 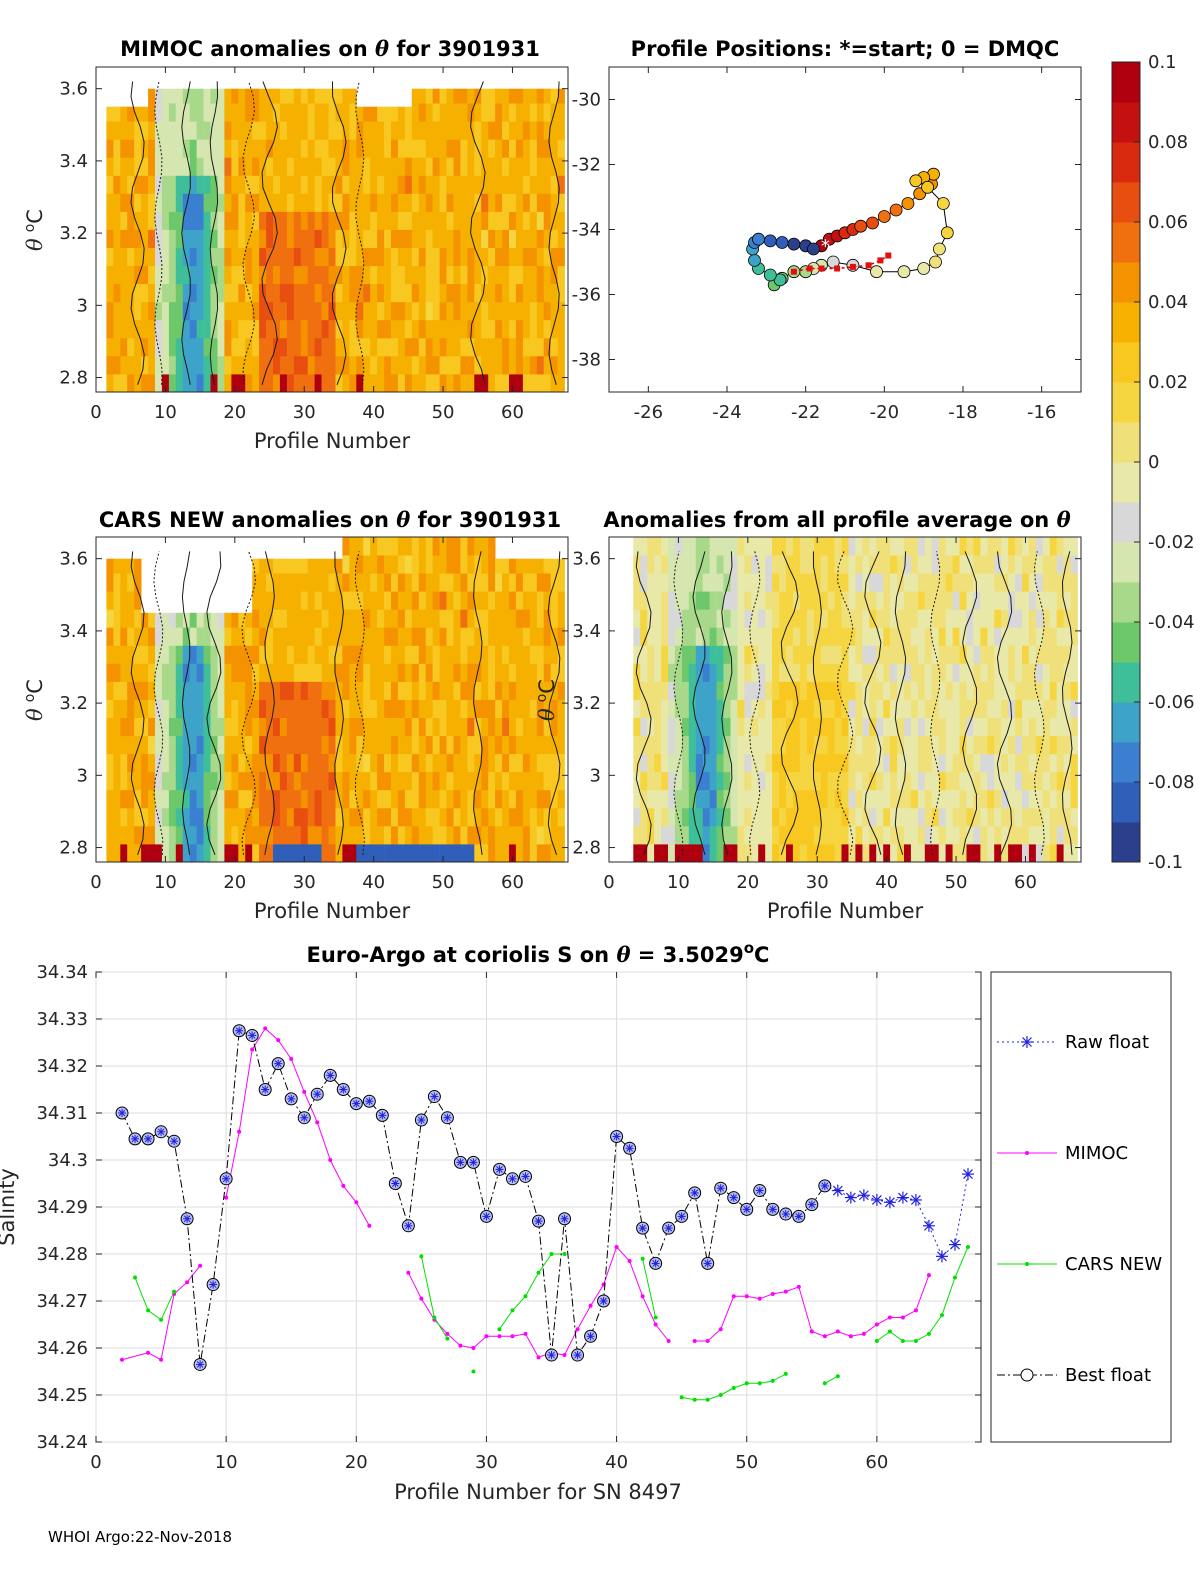 What do you see at coordinates (820, 715) in the screenshot?
I see `average-x-ticks: 0 10 20 30 40 50 60` at bounding box center [820, 715].